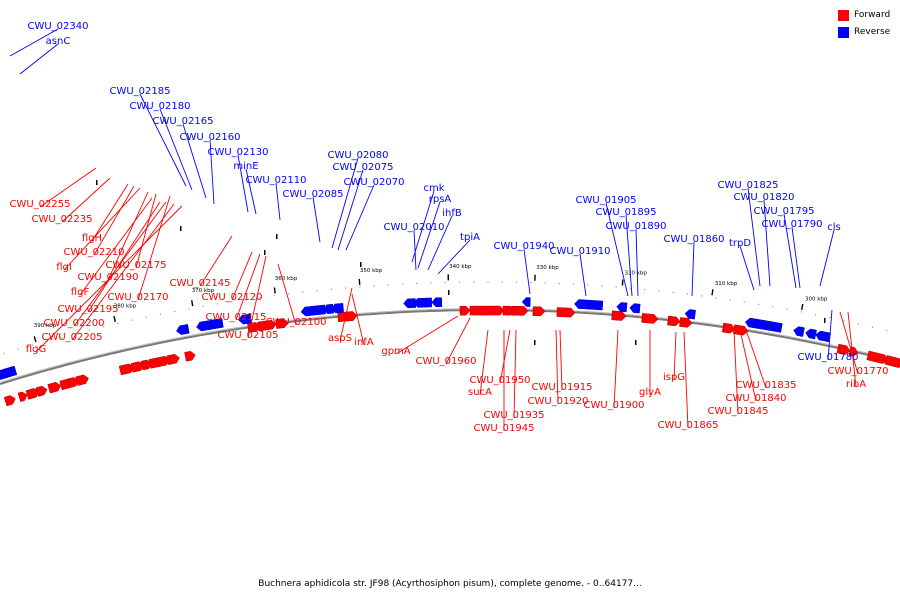 The height and width of the screenshot is (600, 900). What do you see at coordinates (357, 155) in the screenshot?
I see `gene-label: CWU_02080` at bounding box center [357, 155].